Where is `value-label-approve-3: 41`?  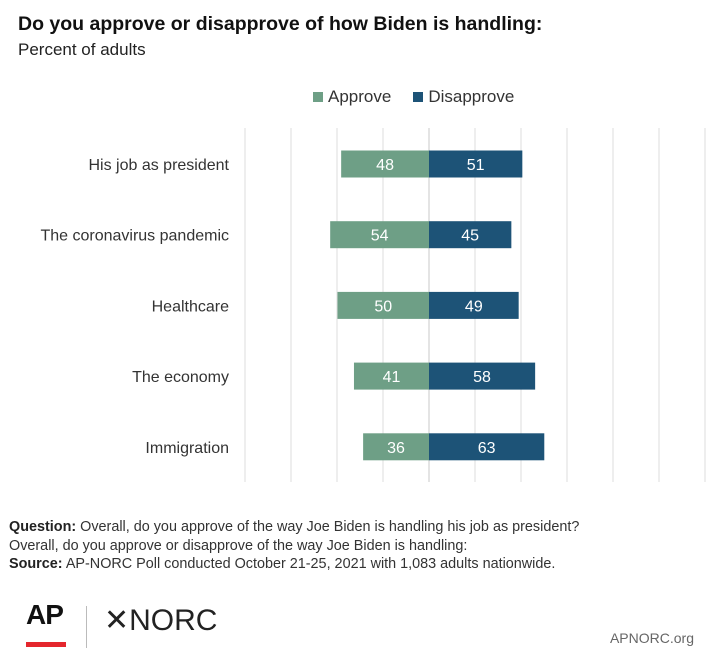 value-label-approve-3: 41 is located at coordinates (392, 377).